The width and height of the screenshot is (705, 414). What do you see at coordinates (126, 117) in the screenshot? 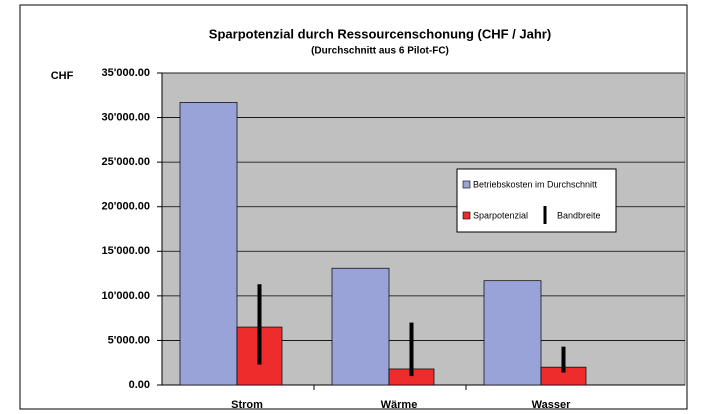
I see `y-tick-label: 30'000.00` at bounding box center [126, 117].